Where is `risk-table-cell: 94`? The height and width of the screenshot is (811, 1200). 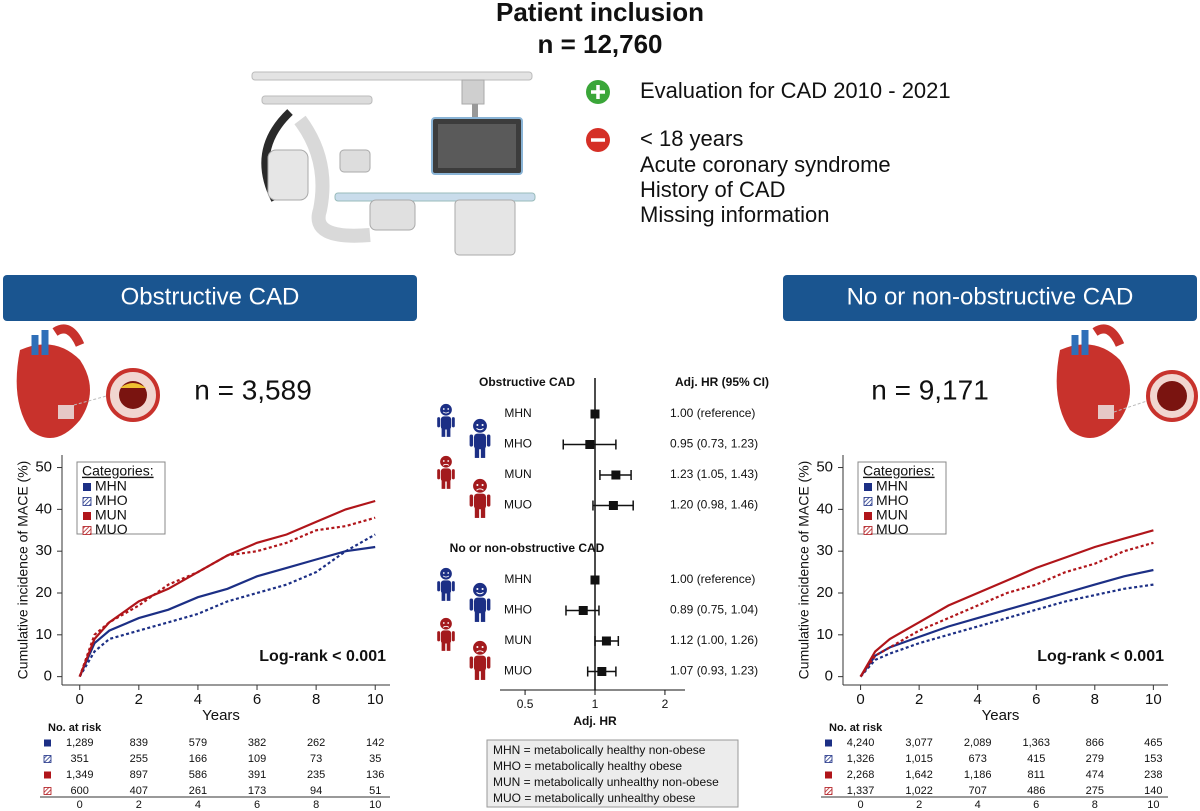 risk-table-cell: 94 is located at coordinates (316, 791).